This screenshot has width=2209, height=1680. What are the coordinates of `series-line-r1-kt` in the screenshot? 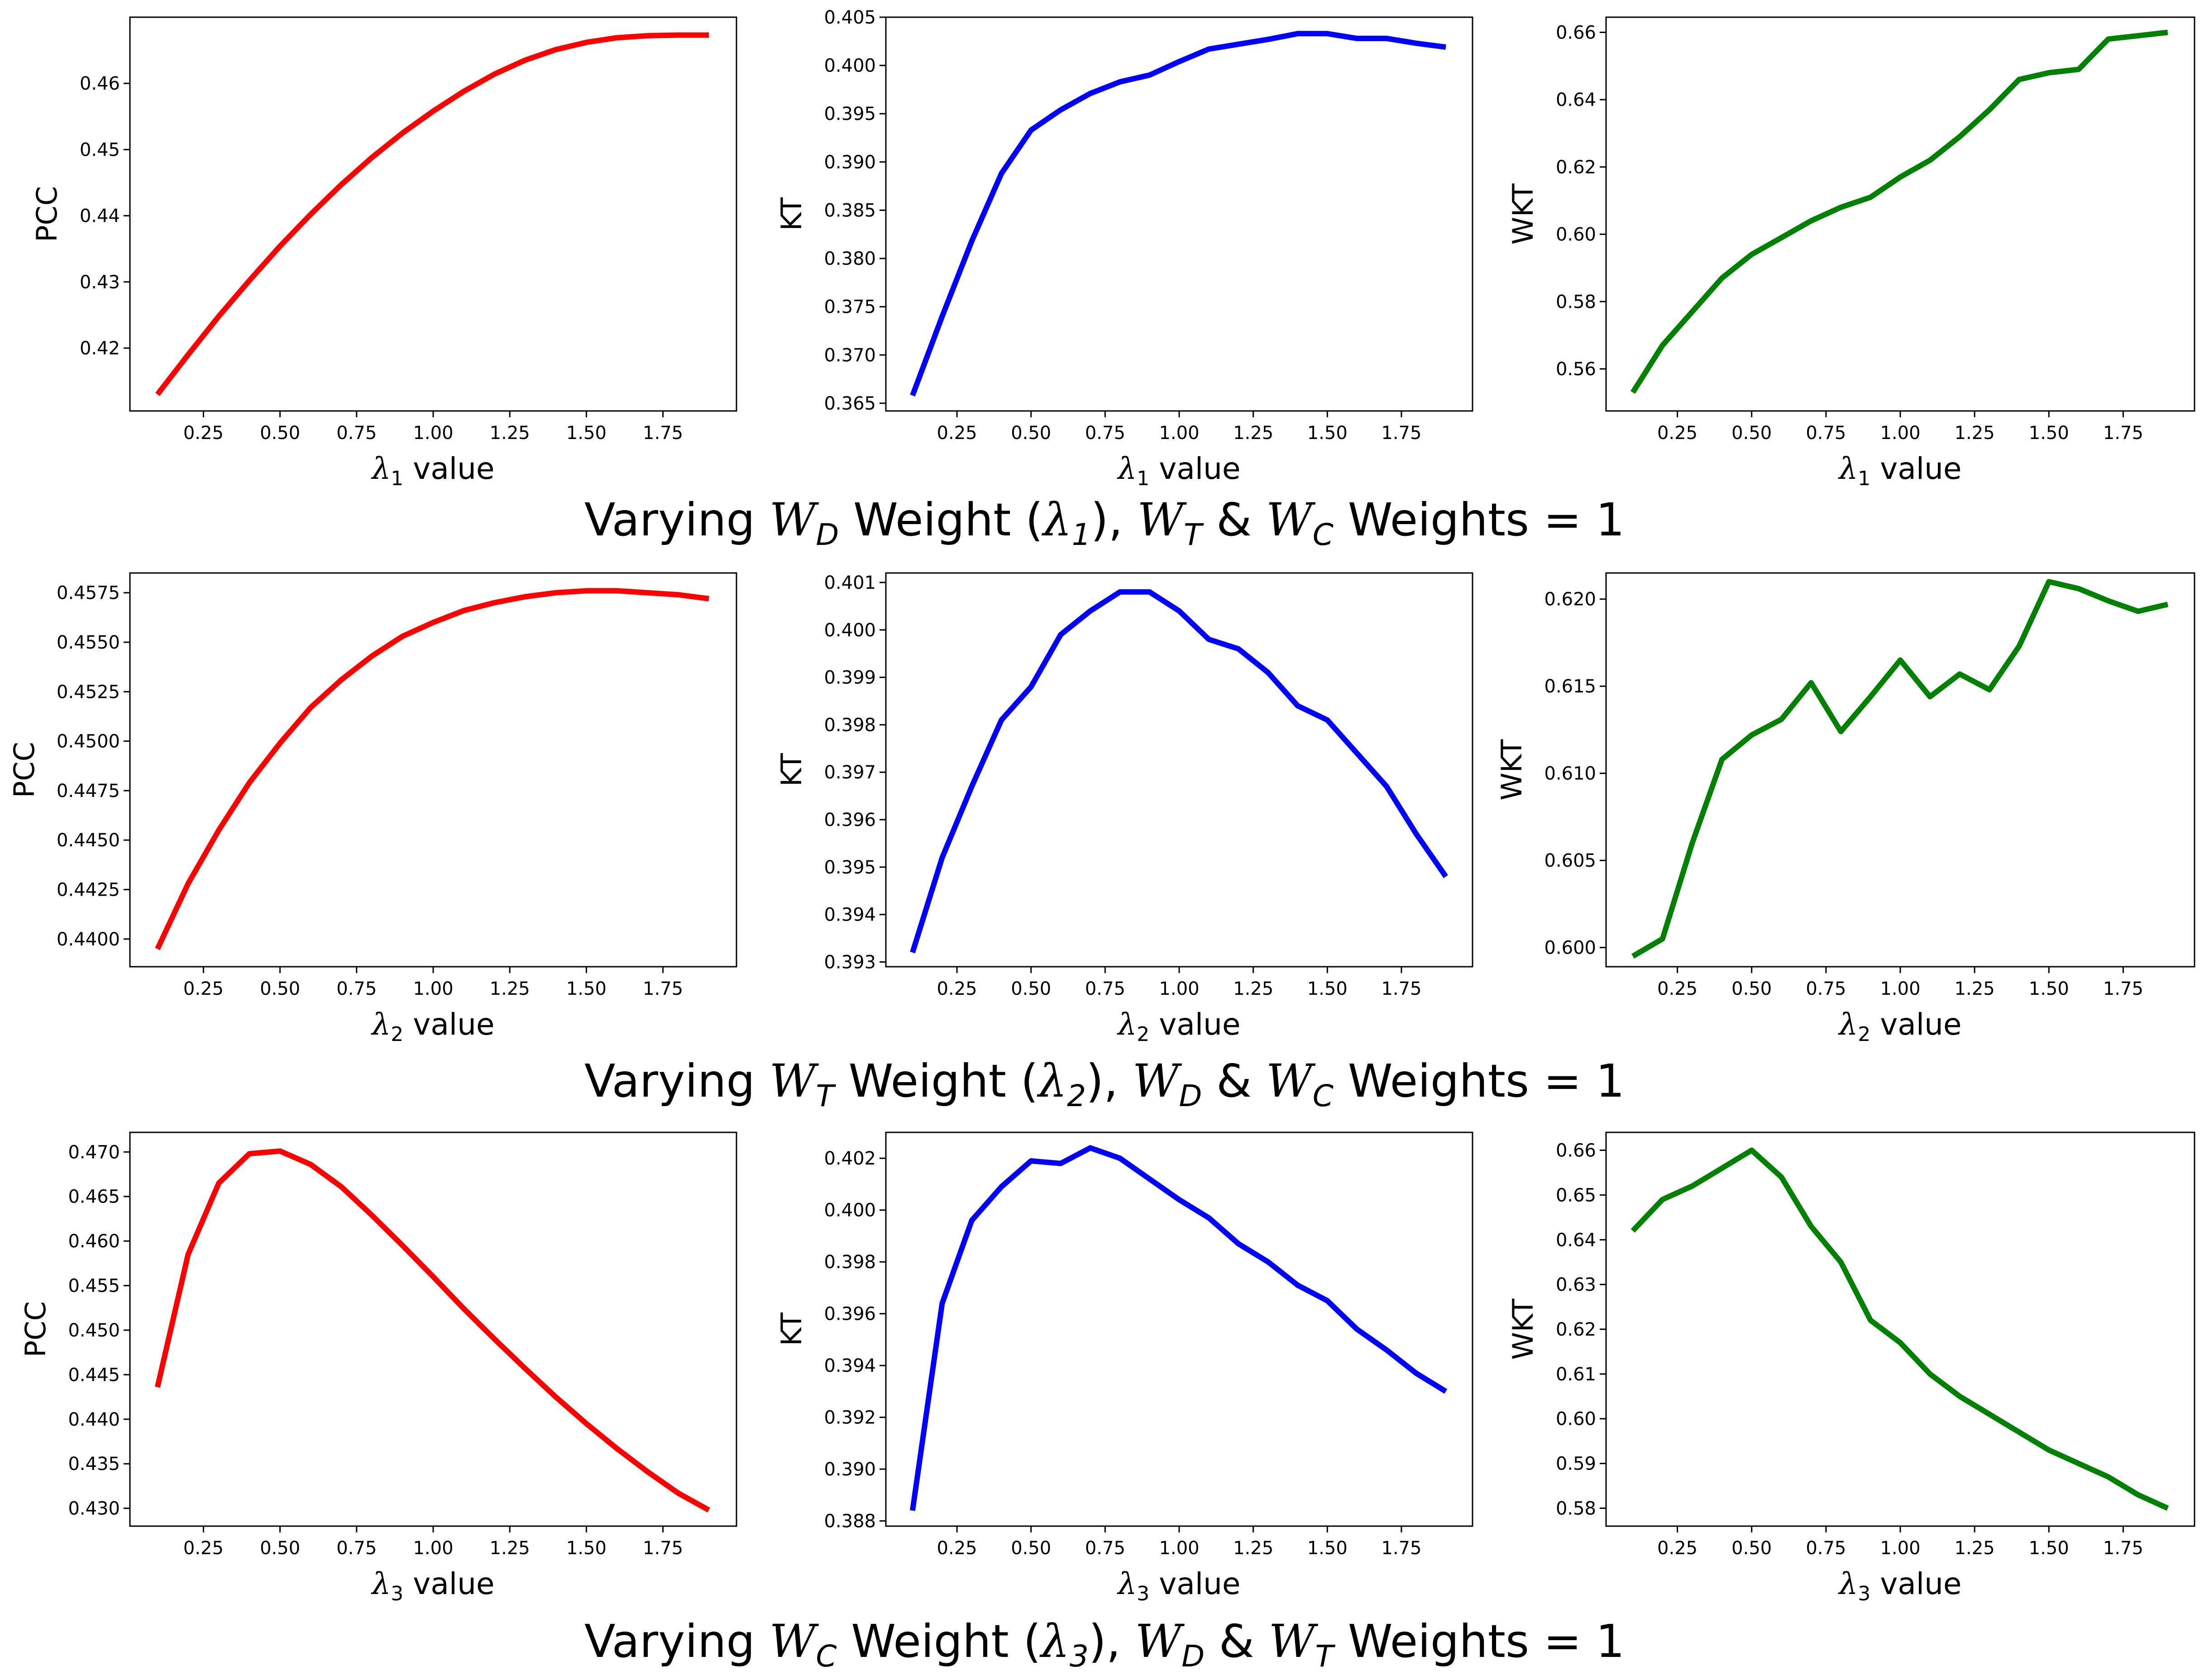 It's located at (1178, 214).